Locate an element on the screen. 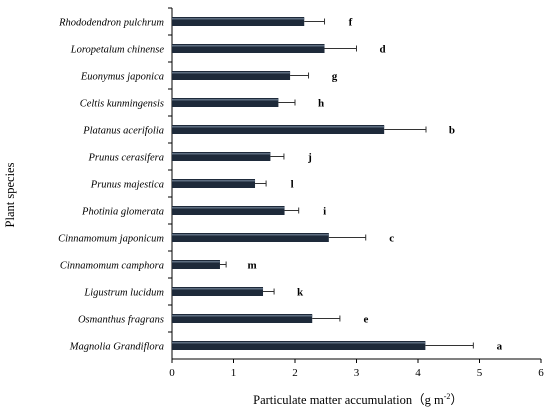 The width and height of the screenshot is (550, 412). x-tick-label: 5 is located at coordinates (480, 373).